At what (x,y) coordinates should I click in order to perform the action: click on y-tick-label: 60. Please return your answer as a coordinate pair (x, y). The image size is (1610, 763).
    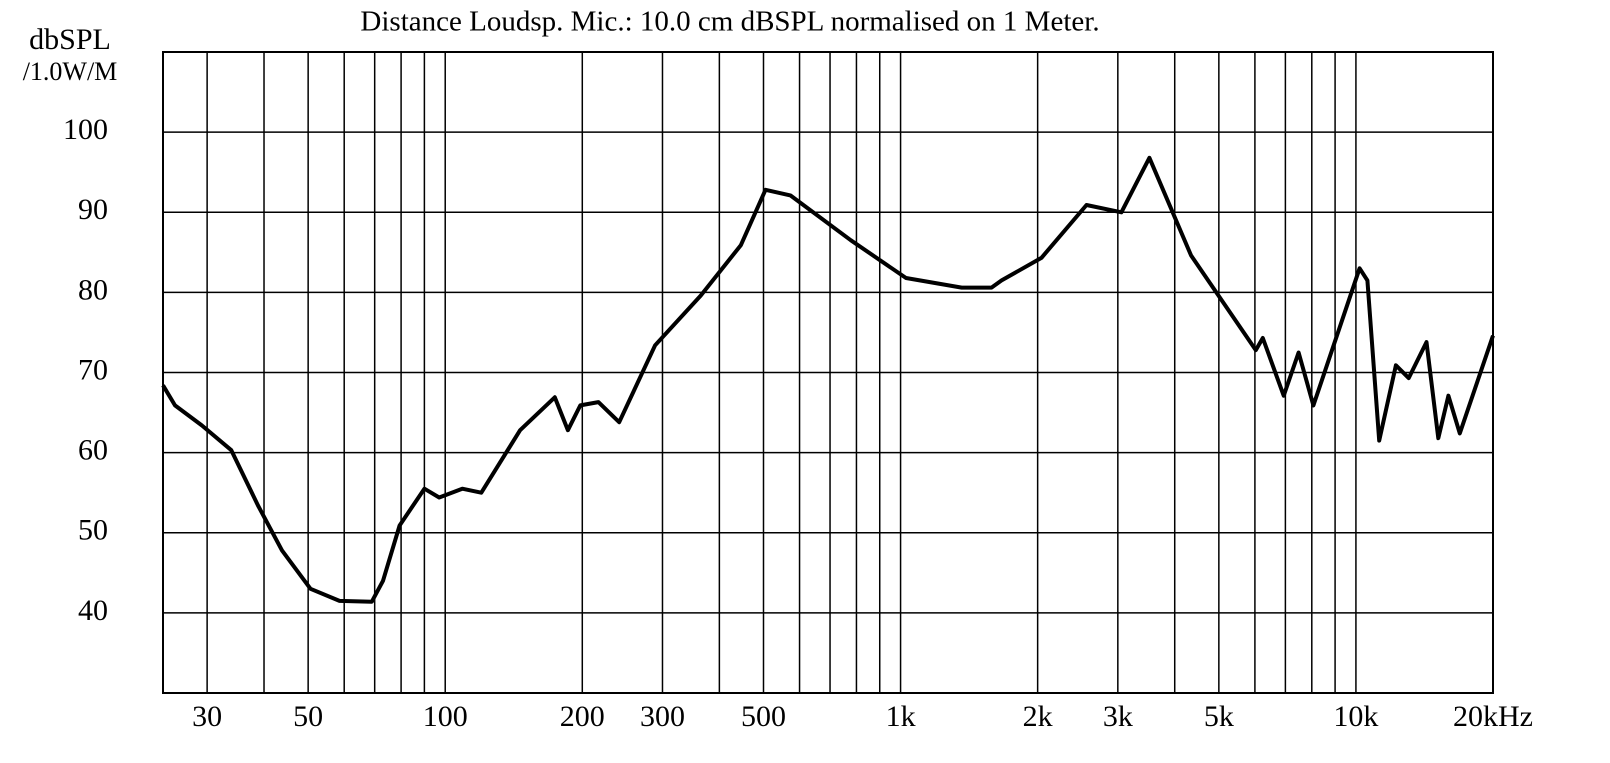
    Looking at the image, I should click on (93, 450).